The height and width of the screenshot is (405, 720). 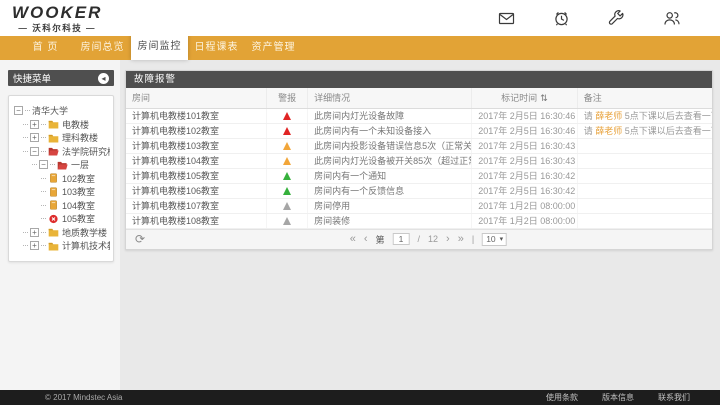 I want to click on page-size-value: 10, so click(x=491, y=239).